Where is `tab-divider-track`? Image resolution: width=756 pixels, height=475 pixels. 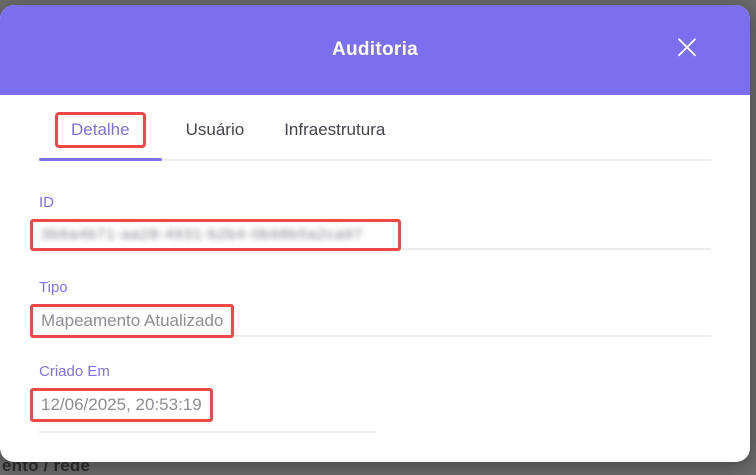 tab-divider-track is located at coordinates (375, 160).